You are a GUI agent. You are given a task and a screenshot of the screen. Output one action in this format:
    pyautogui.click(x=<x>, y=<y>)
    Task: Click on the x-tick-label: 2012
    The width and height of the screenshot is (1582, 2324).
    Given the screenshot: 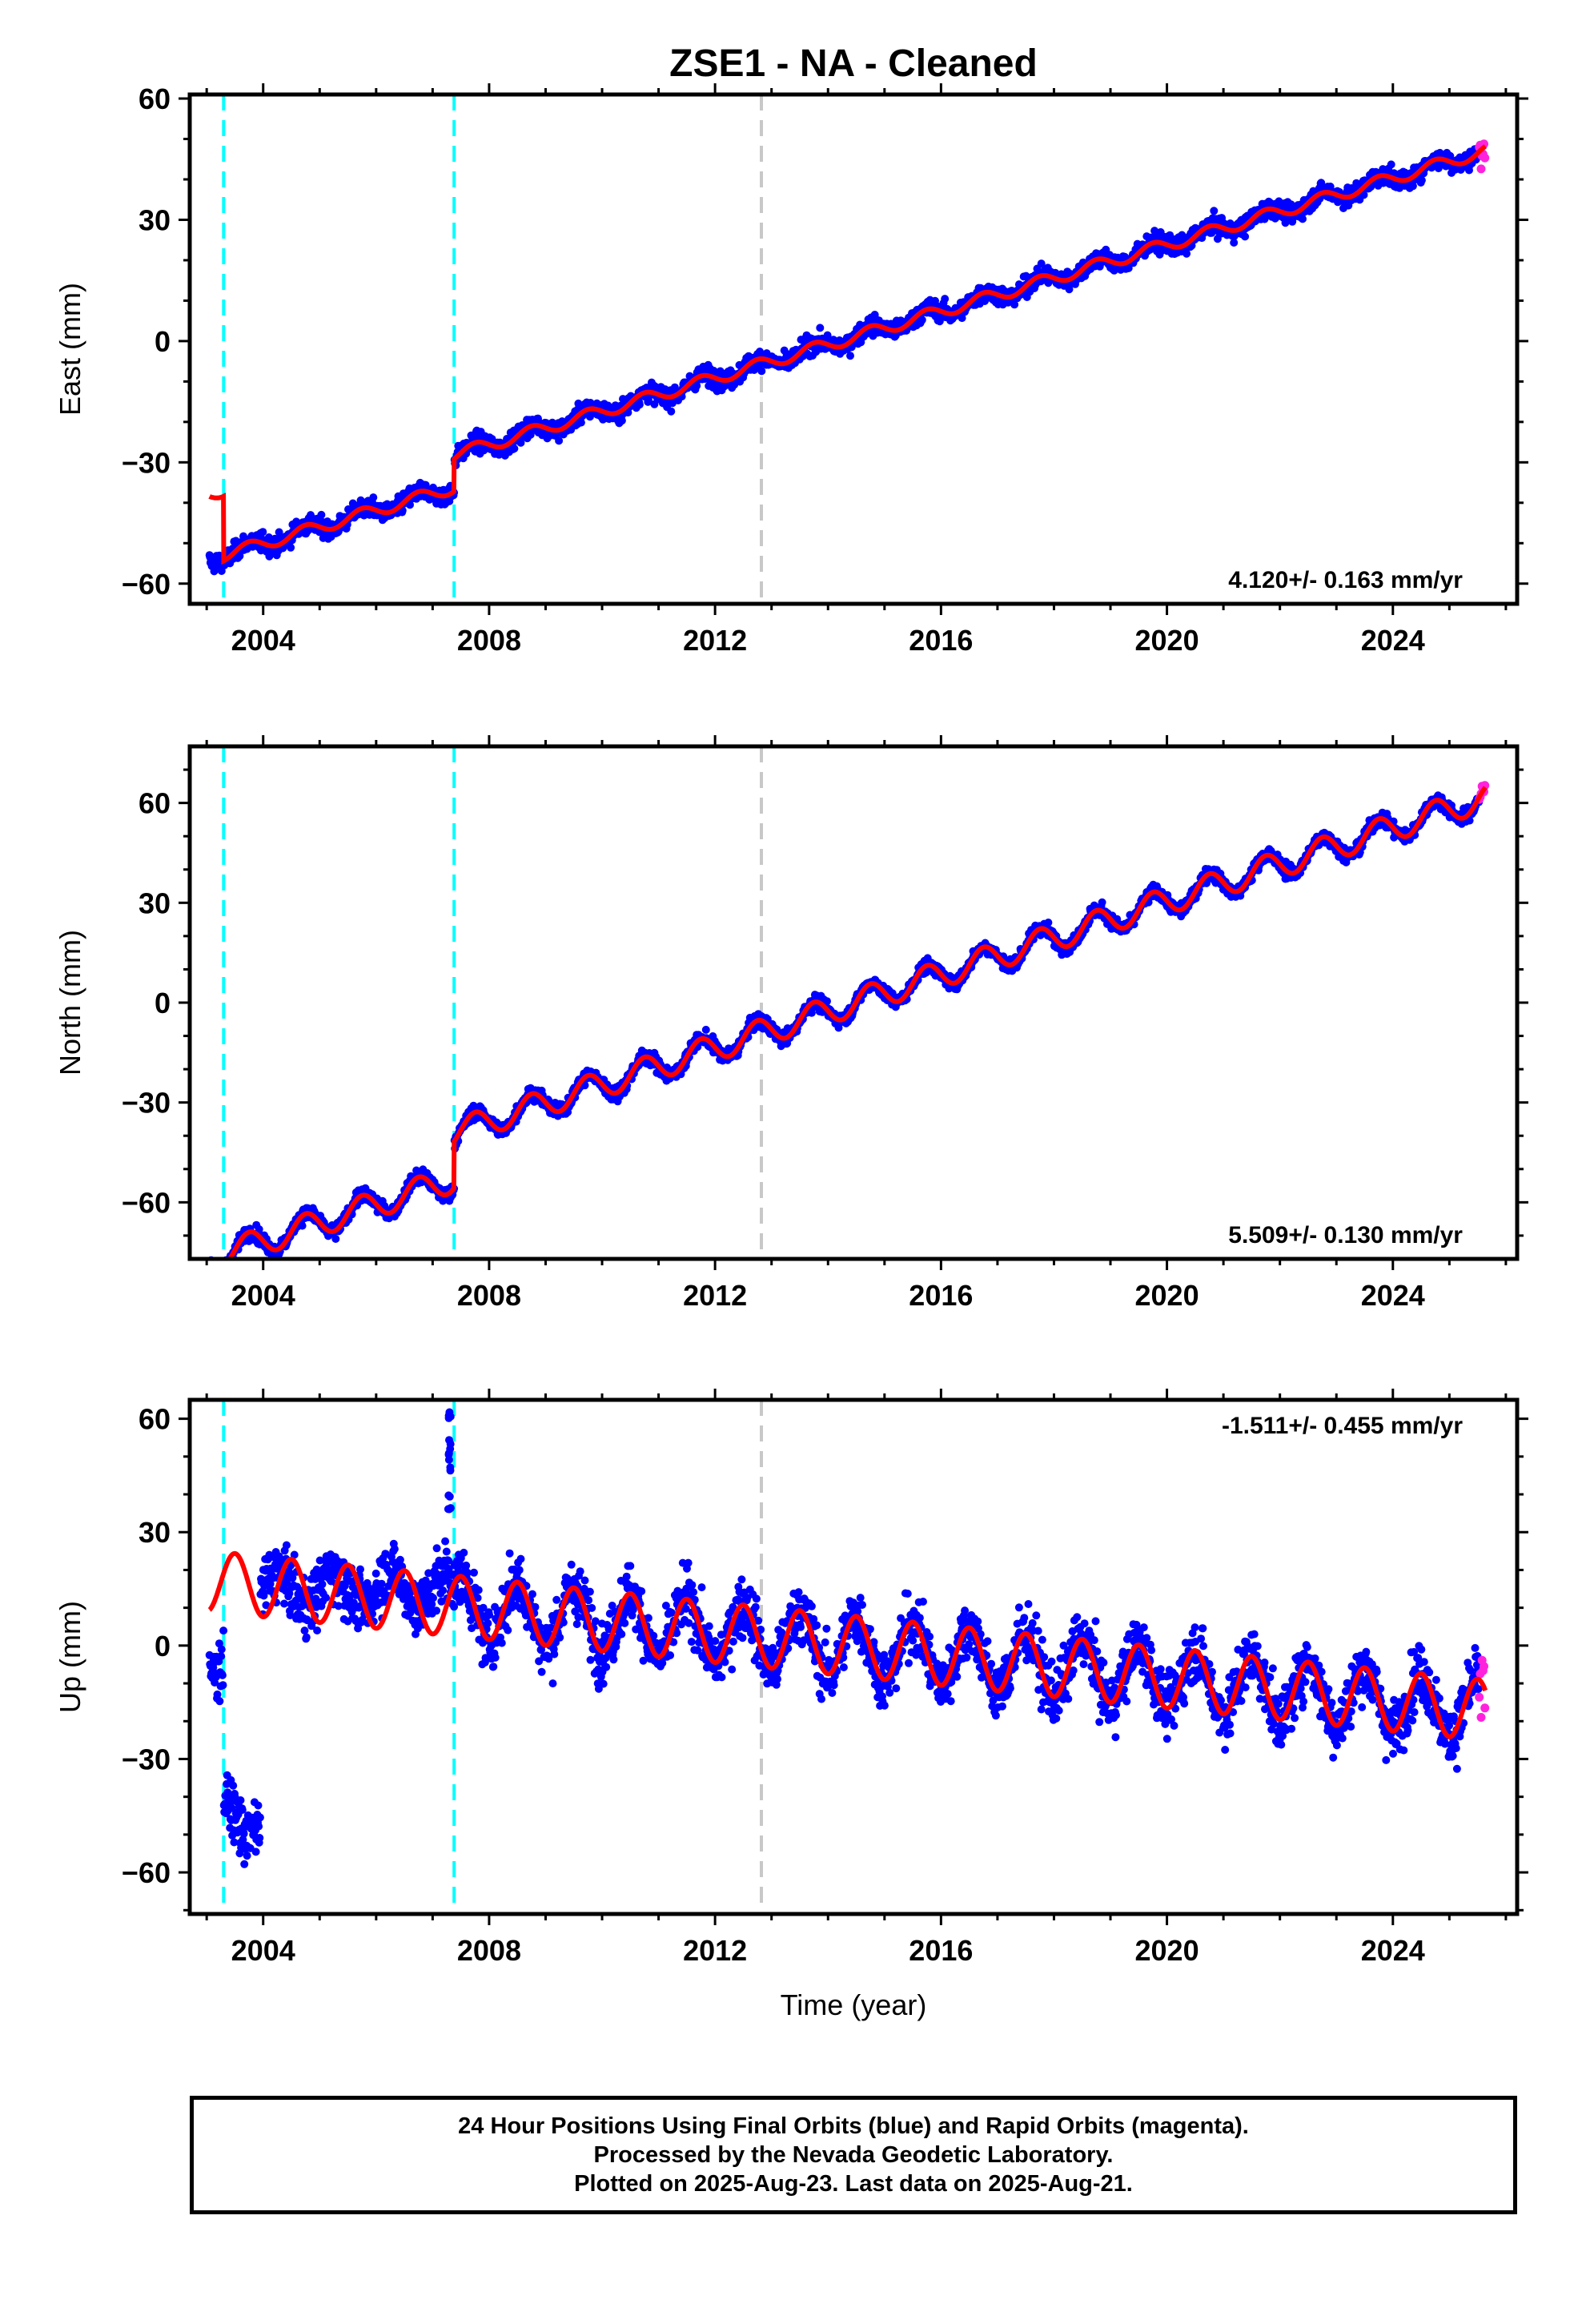 What is the action you would take?
    pyautogui.click(x=715, y=640)
    